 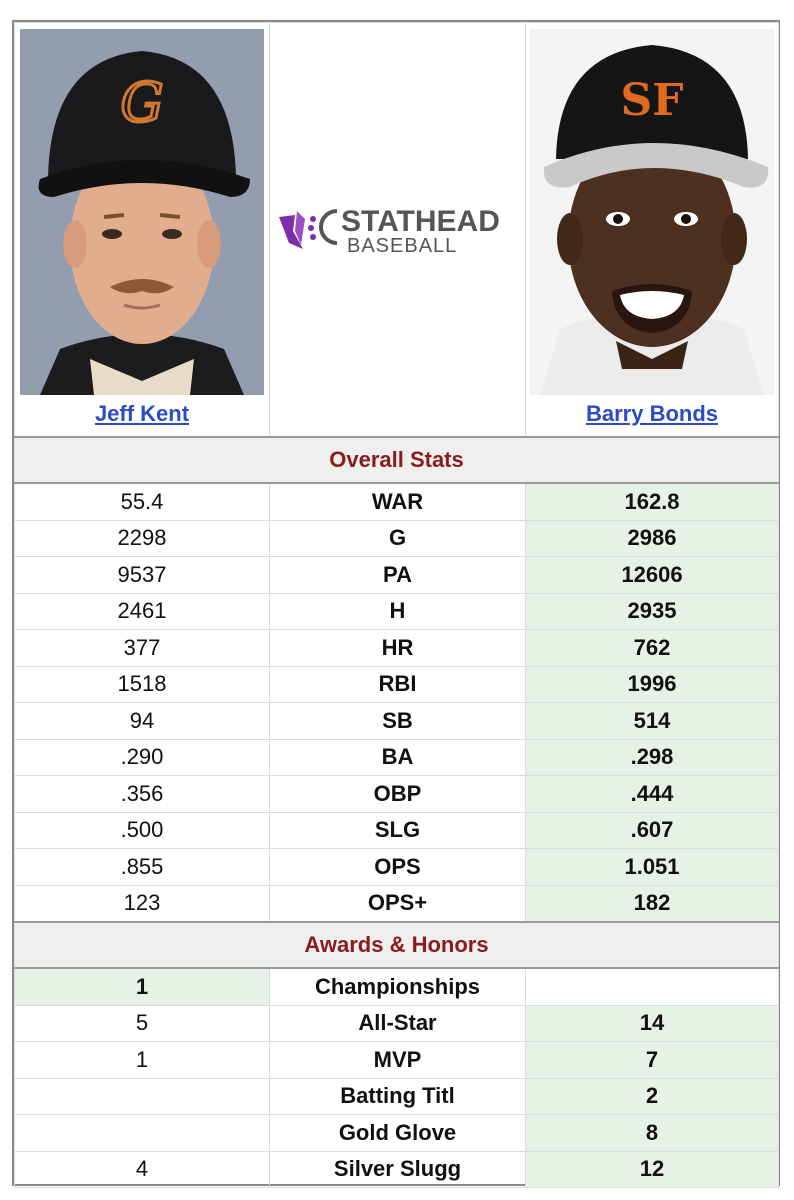 I want to click on overall-right-value: 162.8, so click(x=652, y=501).